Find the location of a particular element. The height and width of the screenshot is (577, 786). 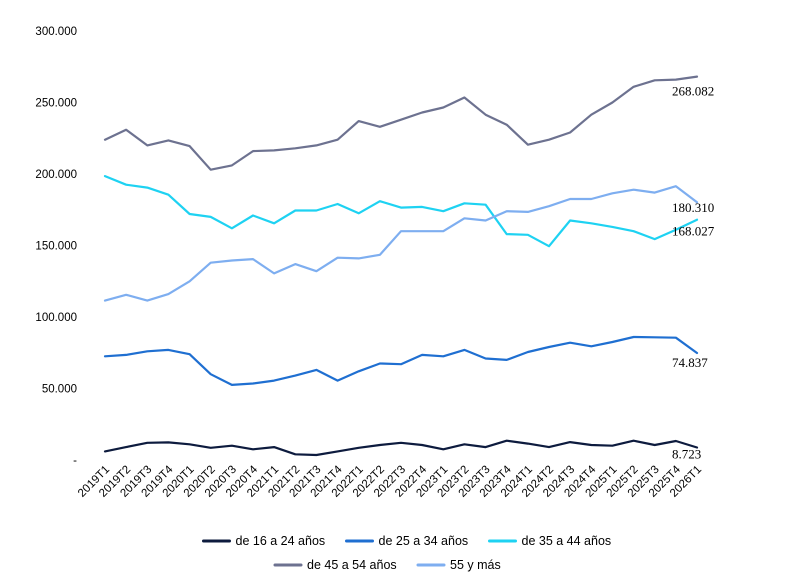

legend-label: de 25 a 34 años is located at coordinates (424, 541).